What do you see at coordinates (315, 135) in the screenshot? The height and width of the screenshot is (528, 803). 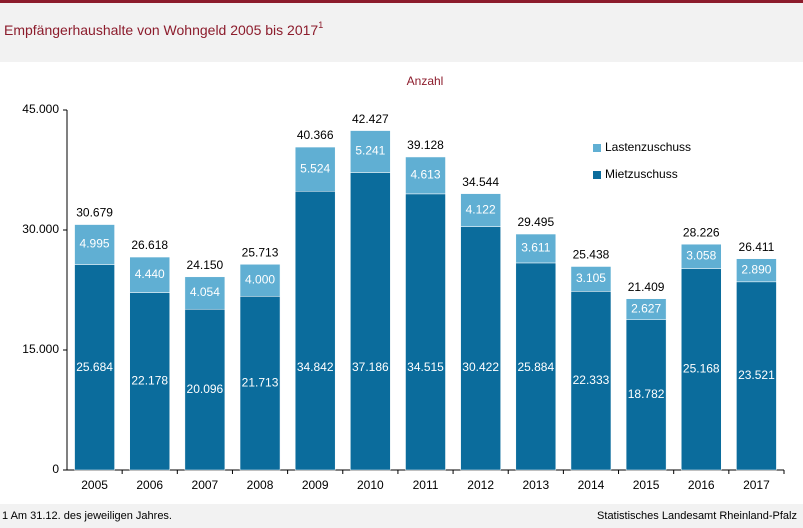 I see `total-label: 40.366` at bounding box center [315, 135].